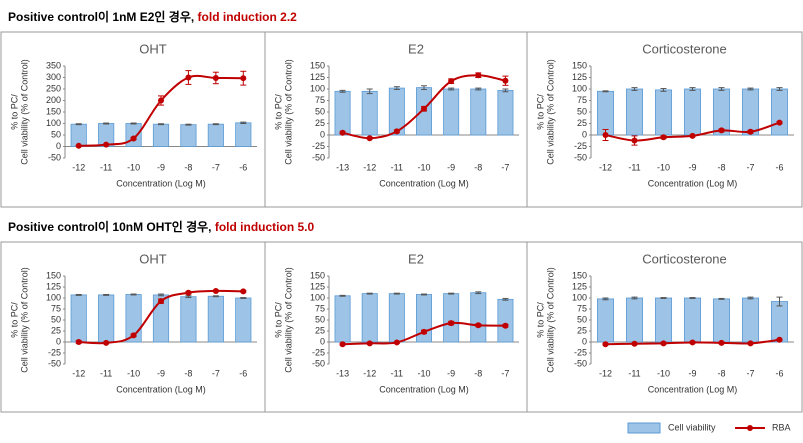 This screenshot has width=803, height=443. Describe the element at coordinates (103, 16) in the screenshot. I see `heading-text: Positive control이 1nM E2인 경우,` at that location.